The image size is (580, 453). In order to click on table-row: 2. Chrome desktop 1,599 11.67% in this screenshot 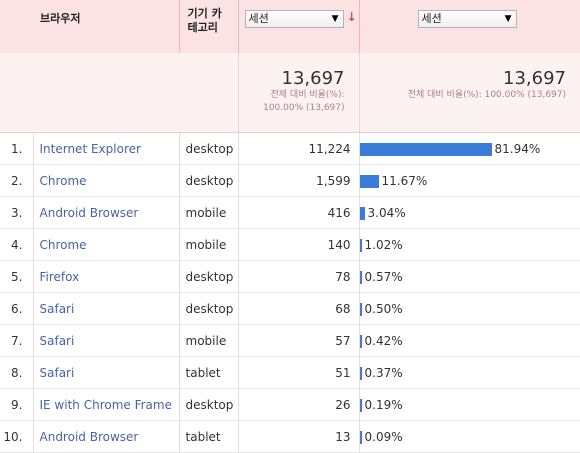, I will do `click(290, 180)`.